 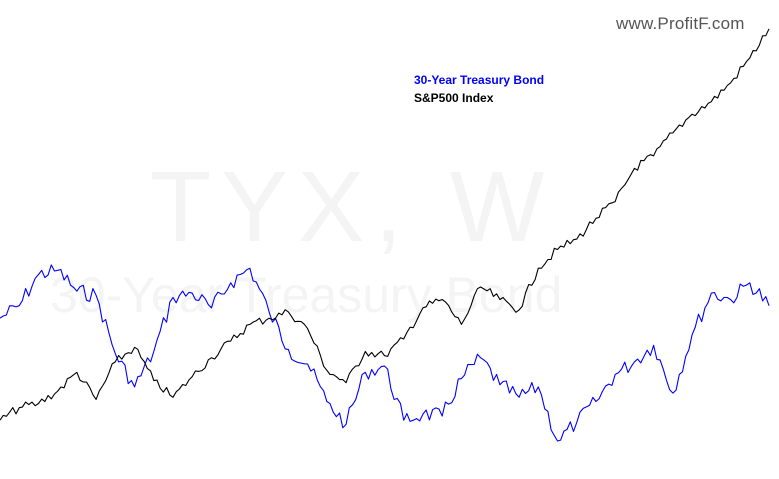 What do you see at coordinates (454, 98) in the screenshot?
I see `legend-spx-label: S&P500 Index` at bounding box center [454, 98].